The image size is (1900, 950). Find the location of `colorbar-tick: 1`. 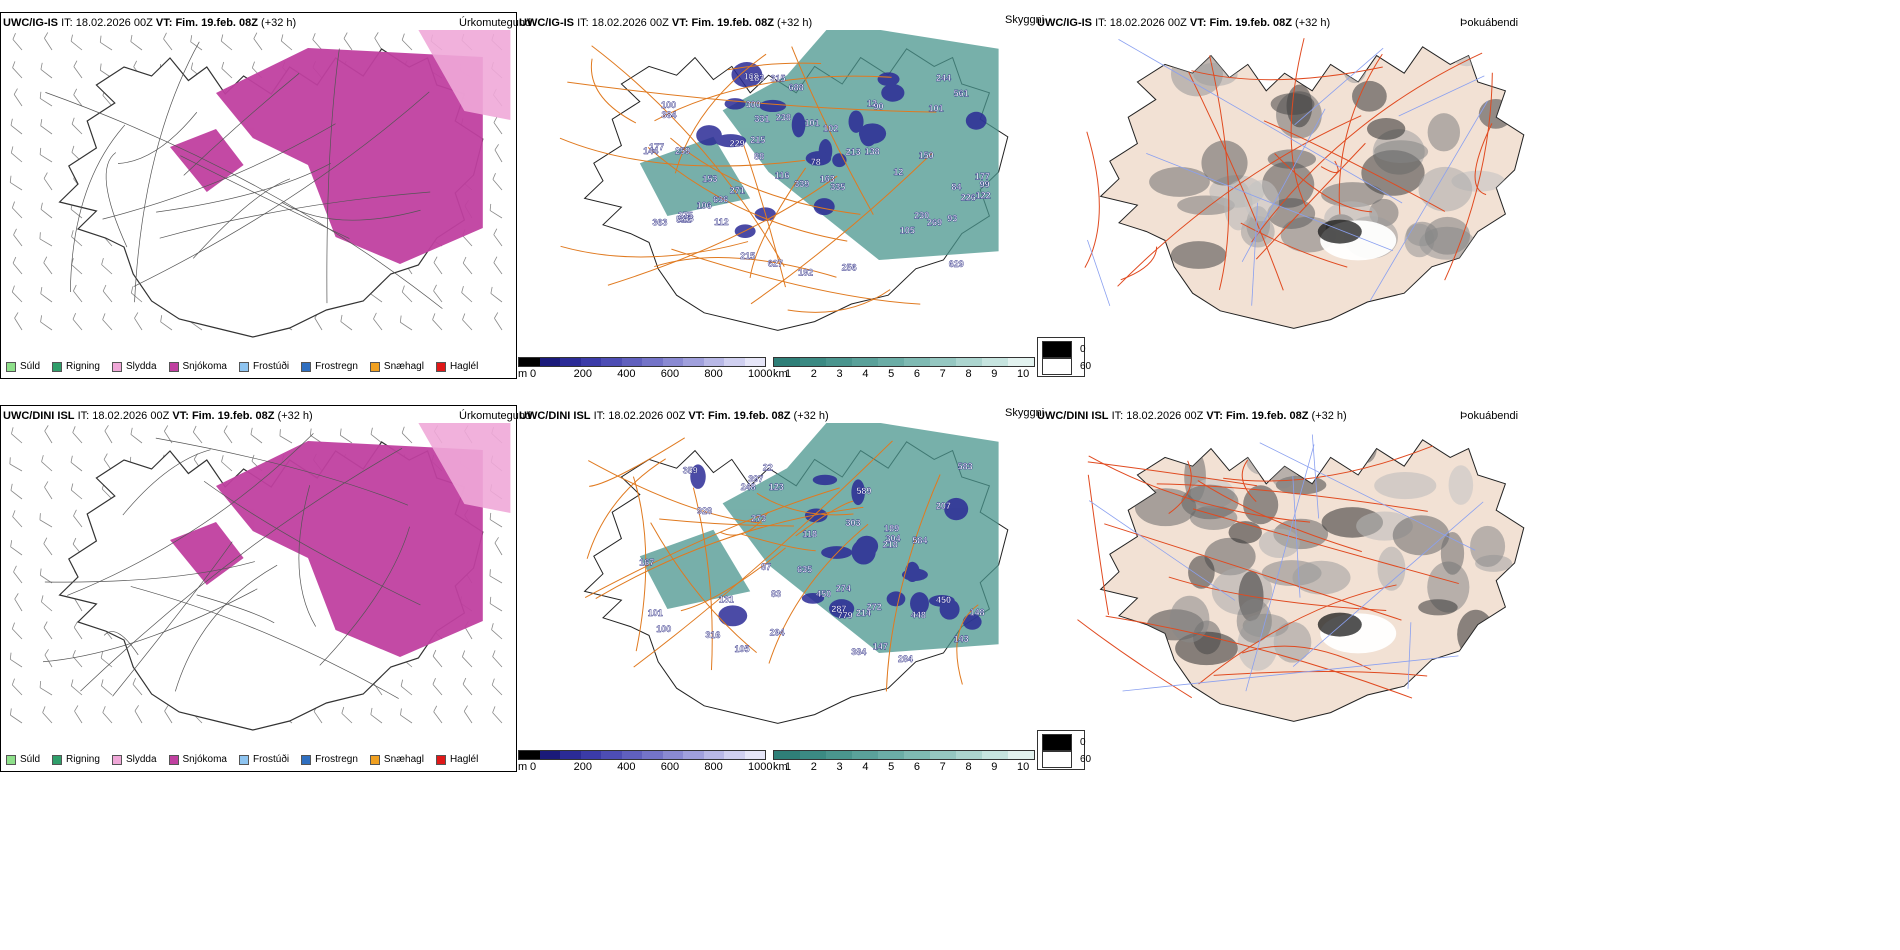

colorbar-tick: 1 is located at coordinates (788, 767).